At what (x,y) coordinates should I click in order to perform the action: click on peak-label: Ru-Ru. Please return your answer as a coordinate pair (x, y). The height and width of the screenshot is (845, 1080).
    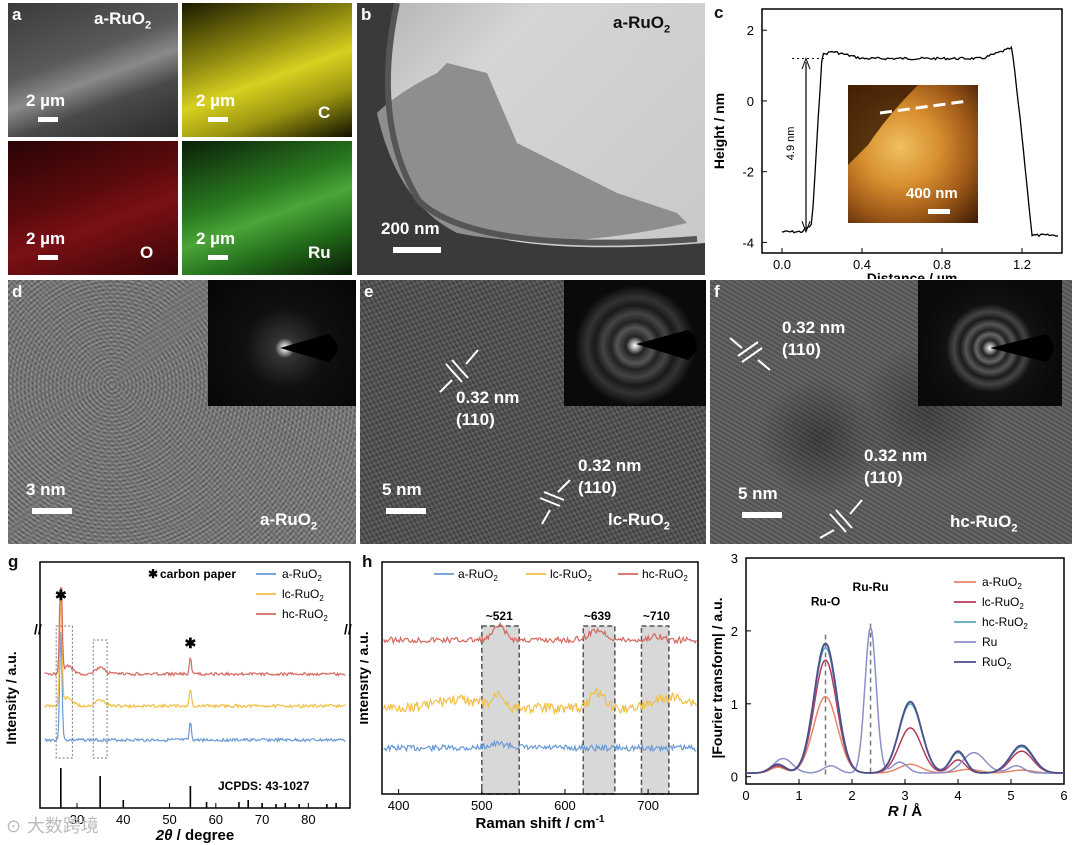
    Looking at the image, I should click on (871, 587).